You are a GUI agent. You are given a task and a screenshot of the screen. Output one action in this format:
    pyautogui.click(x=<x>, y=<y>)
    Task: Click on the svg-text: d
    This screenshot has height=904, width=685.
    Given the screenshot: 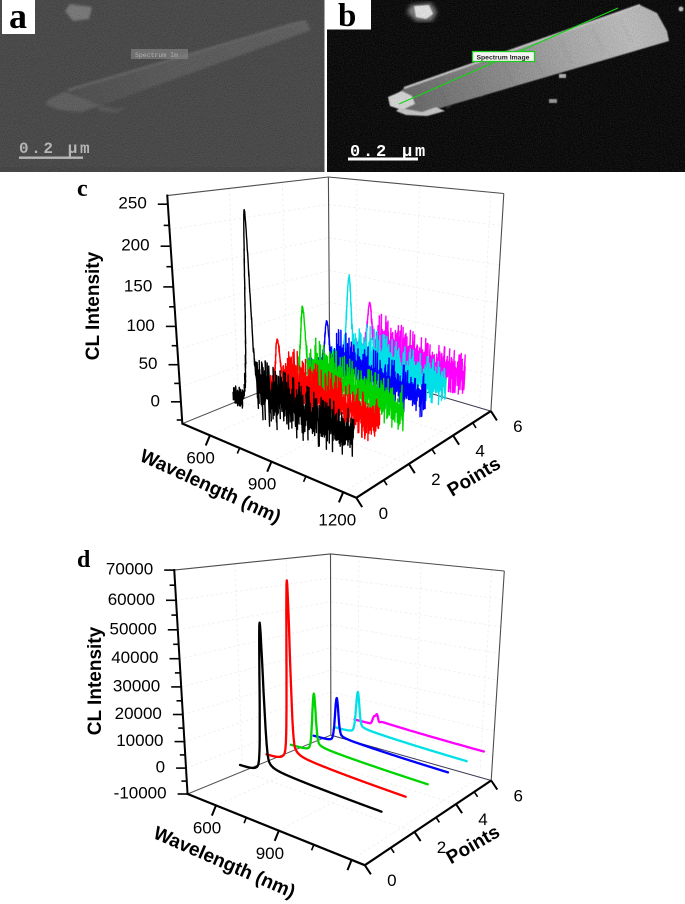 What is the action you would take?
    pyautogui.click(x=84, y=560)
    